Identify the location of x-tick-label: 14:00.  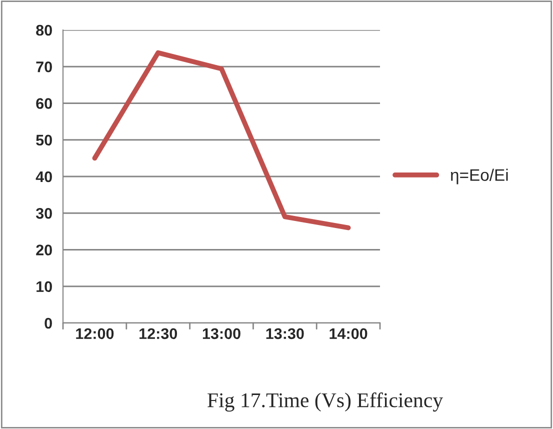
(349, 334).